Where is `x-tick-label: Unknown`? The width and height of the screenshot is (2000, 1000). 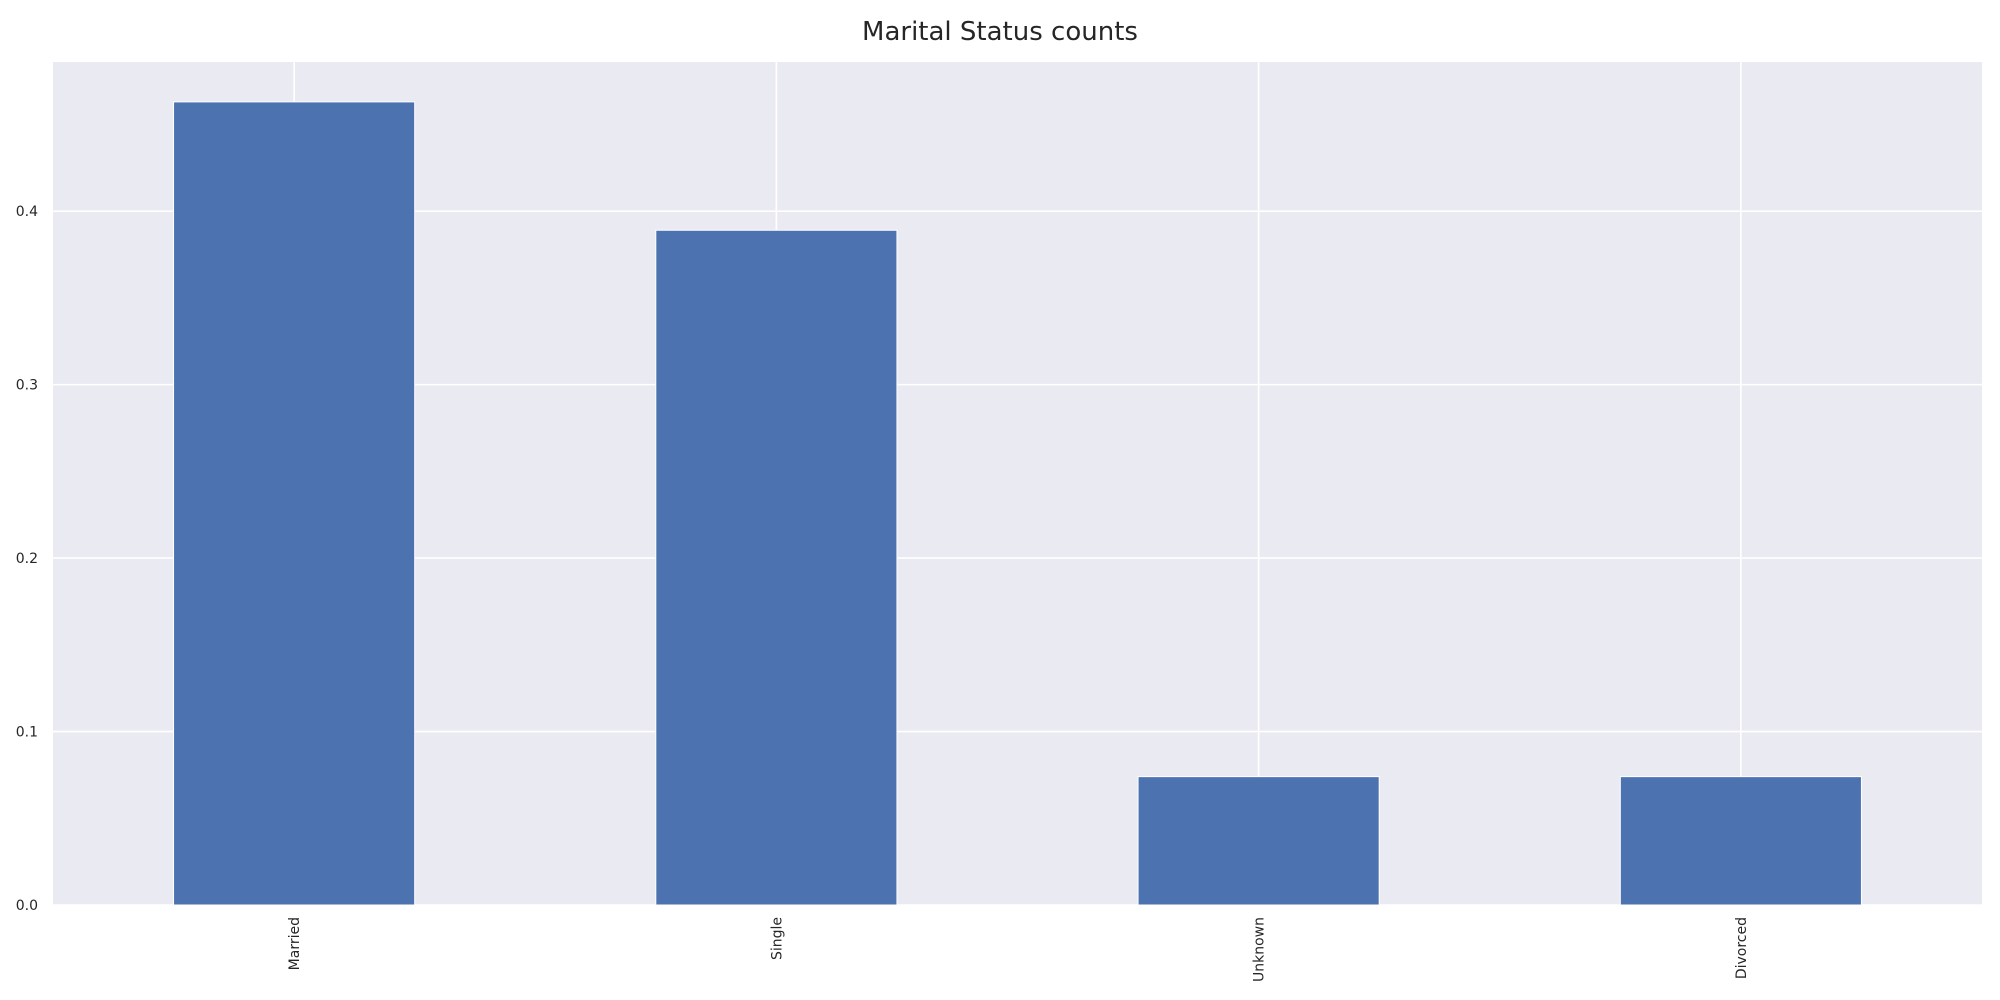 x-tick-label: Unknown is located at coordinates (1260, 949).